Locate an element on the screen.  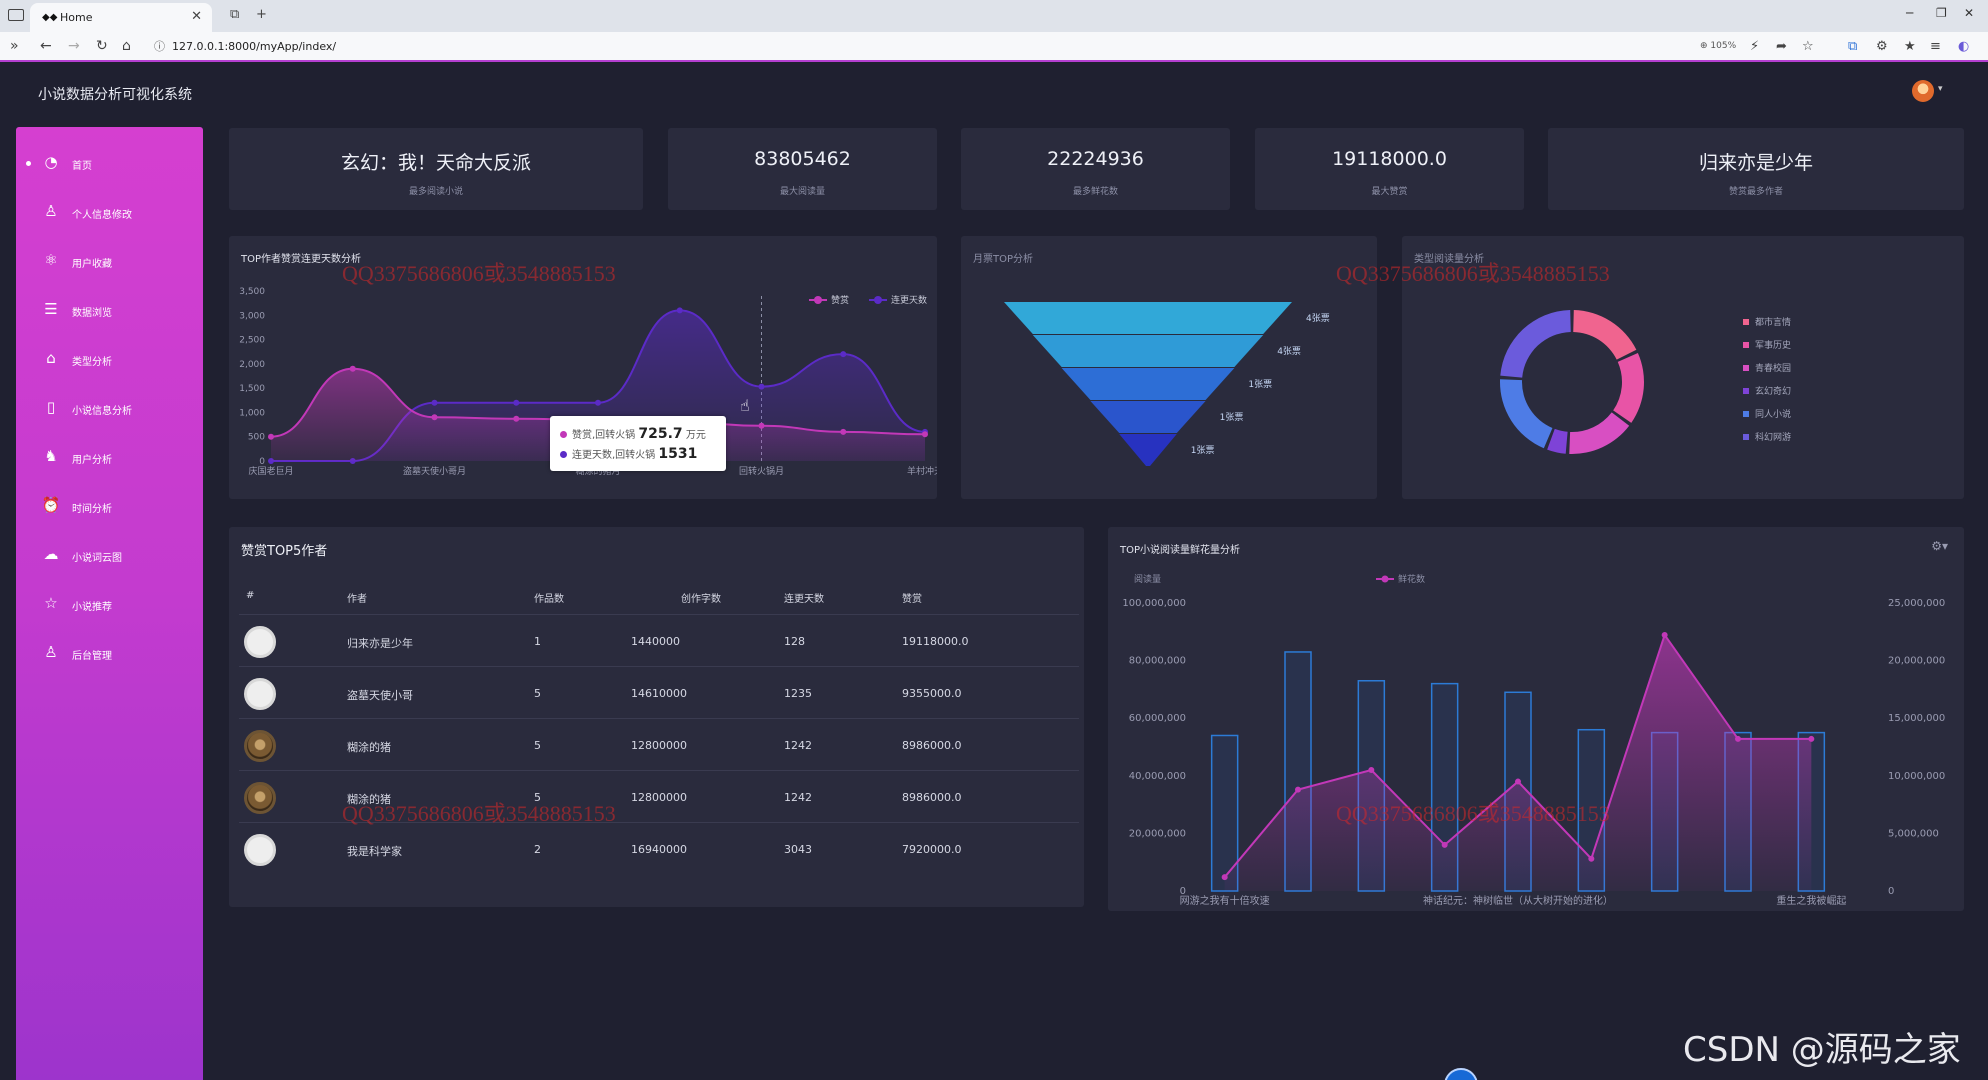
user-avatar is located at coordinates (1923, 91).